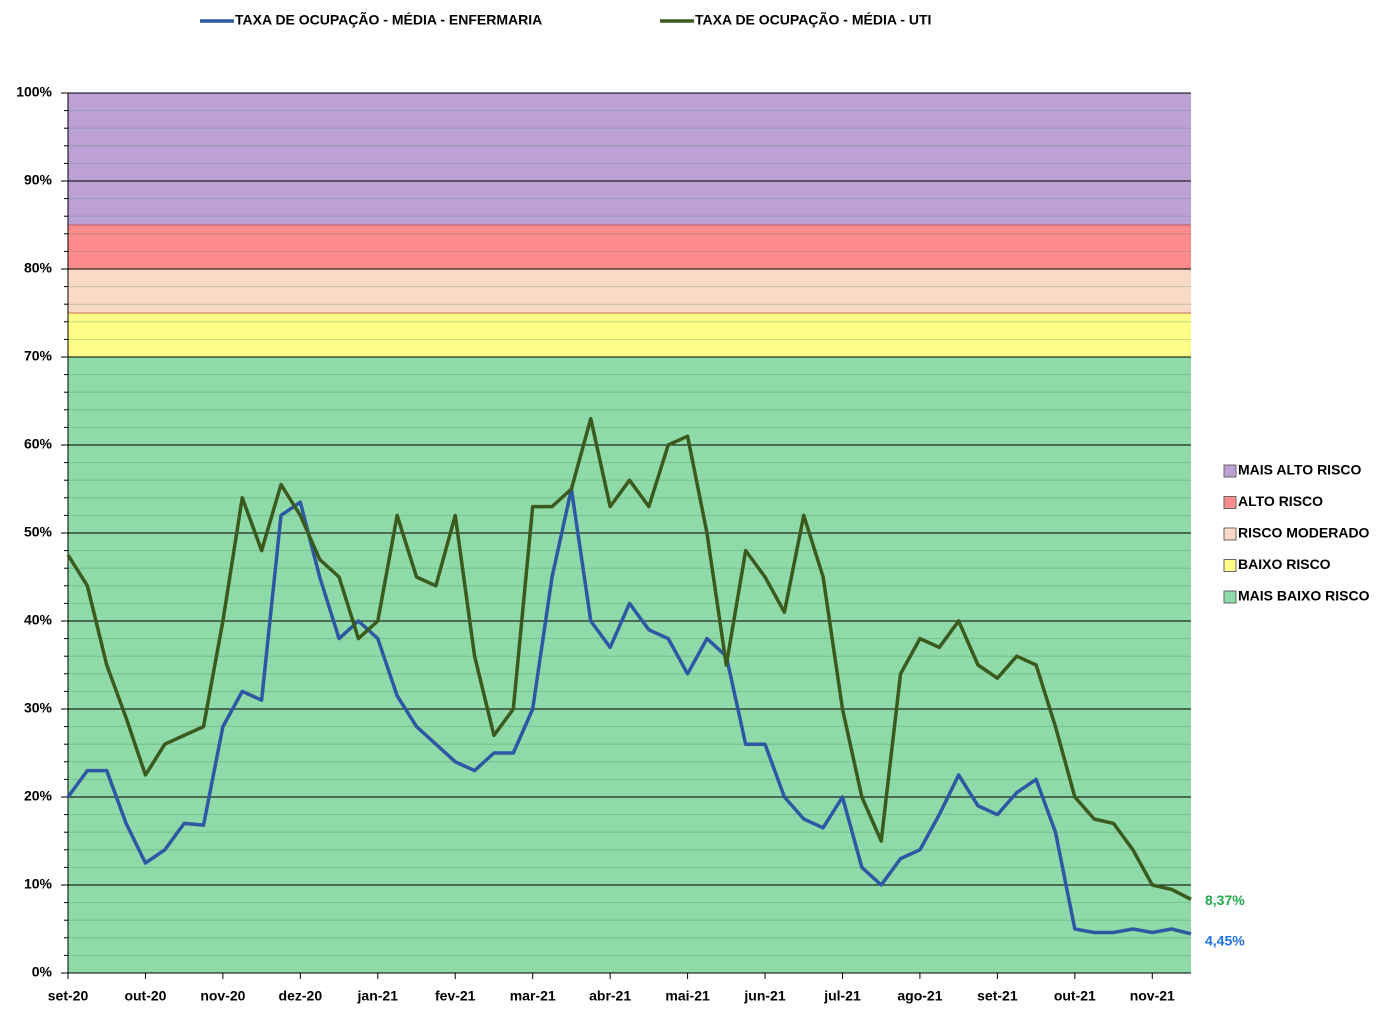 This screenshot has width=1381, height=1012. I want to click on x-tick-label: ago-21, so click(919, 996).